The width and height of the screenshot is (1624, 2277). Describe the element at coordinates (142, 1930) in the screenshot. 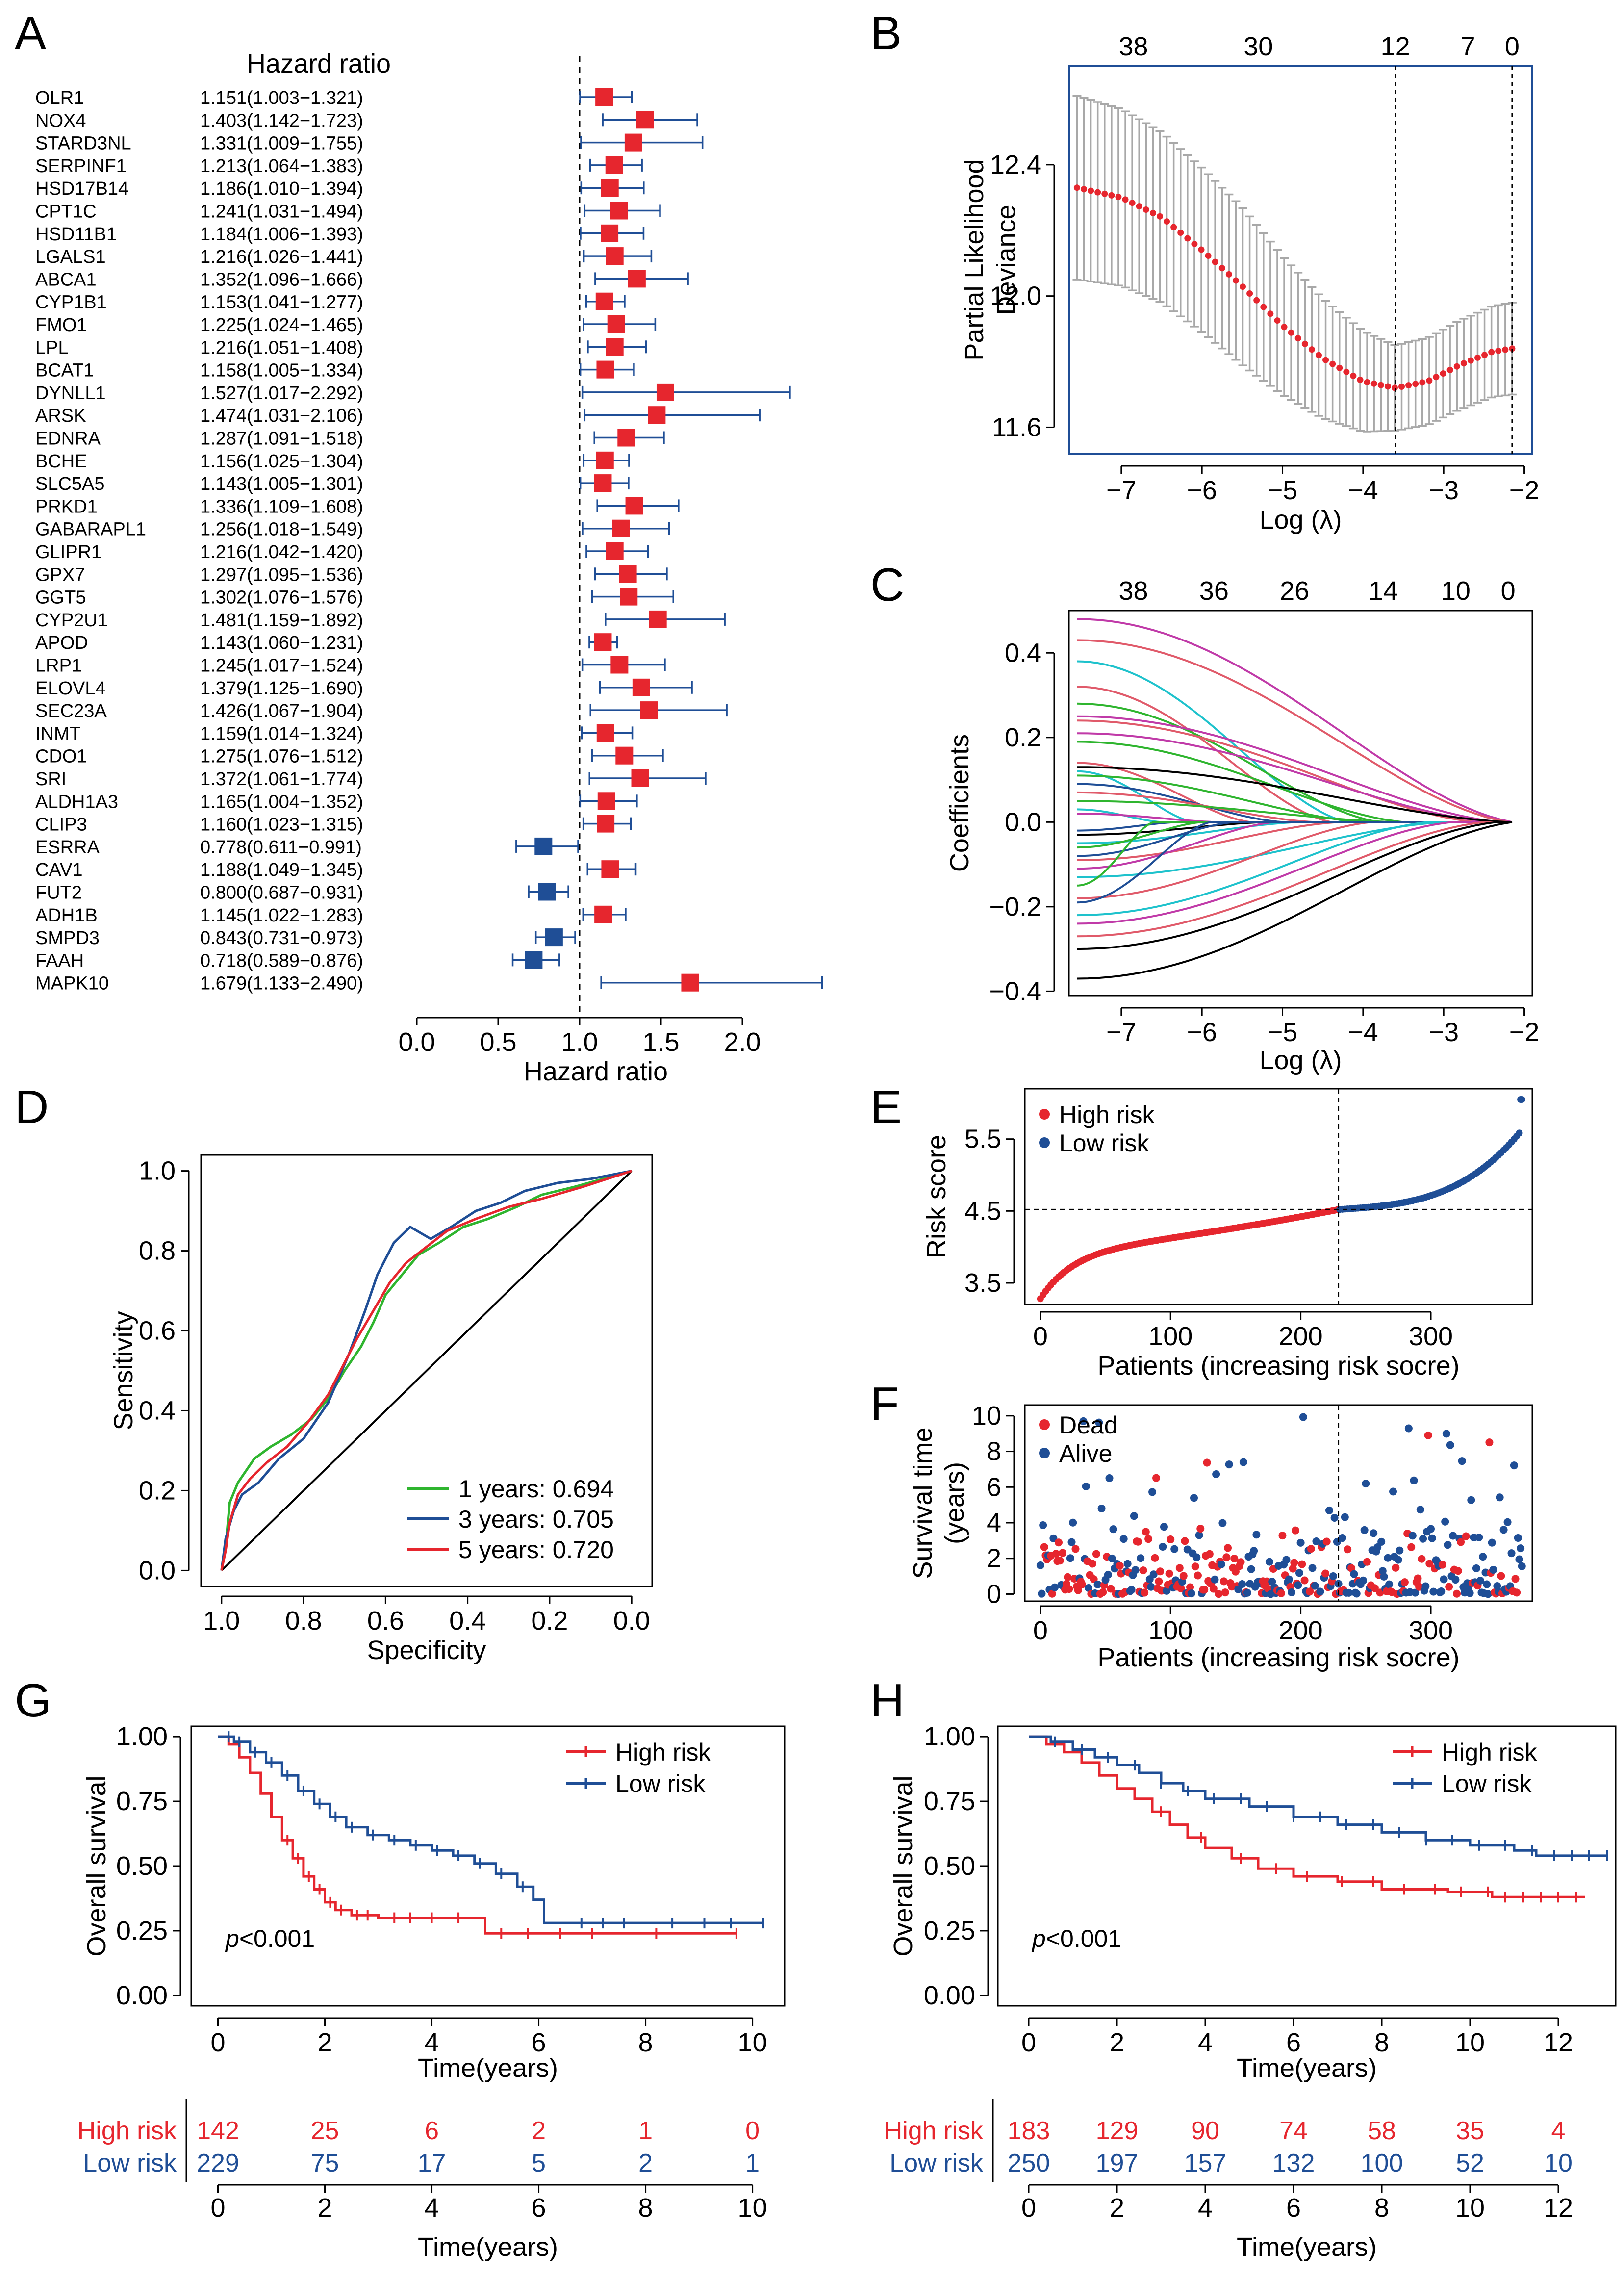

I see `km-train-y-tick-label: 0.25` at that location.